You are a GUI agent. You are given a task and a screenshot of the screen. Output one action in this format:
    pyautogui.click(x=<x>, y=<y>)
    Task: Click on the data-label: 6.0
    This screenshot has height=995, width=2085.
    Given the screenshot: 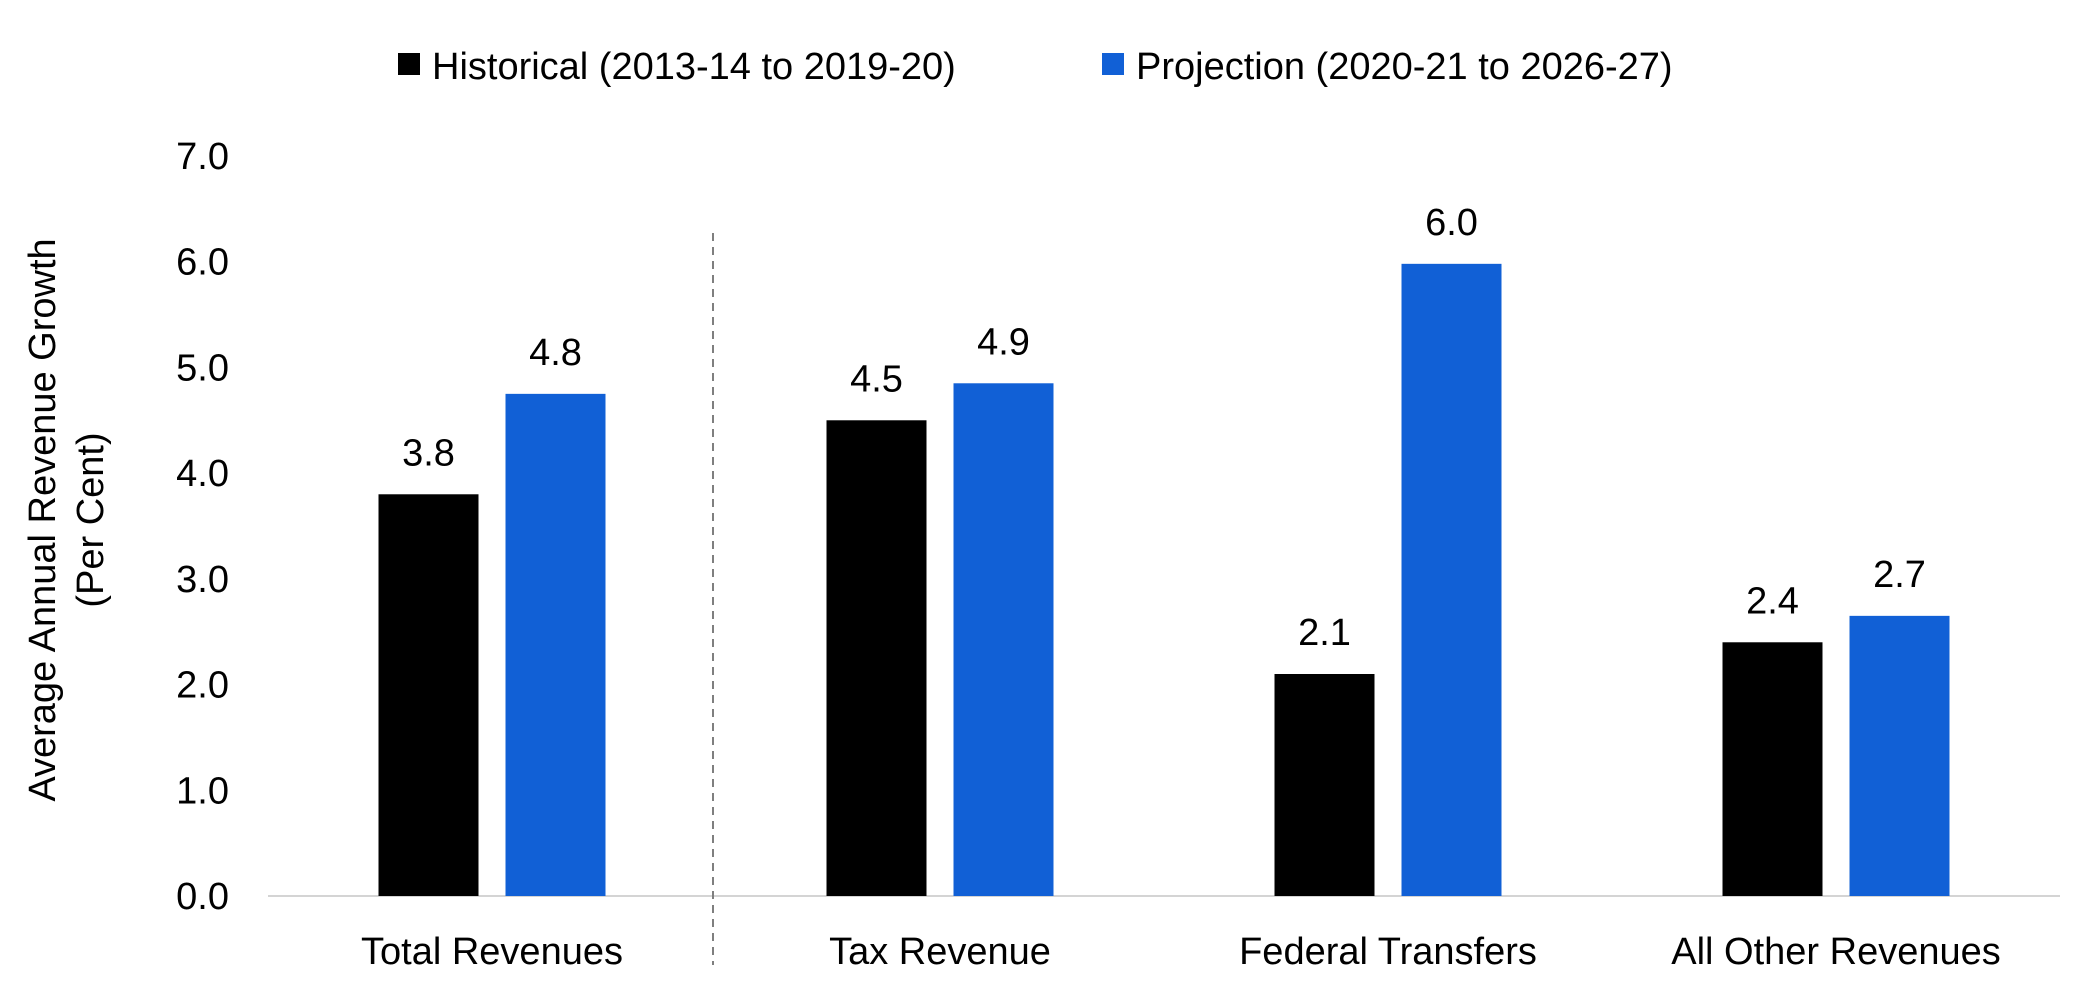 What is the action you would take?
    pyautogui.click(x=1451, y=223)
    